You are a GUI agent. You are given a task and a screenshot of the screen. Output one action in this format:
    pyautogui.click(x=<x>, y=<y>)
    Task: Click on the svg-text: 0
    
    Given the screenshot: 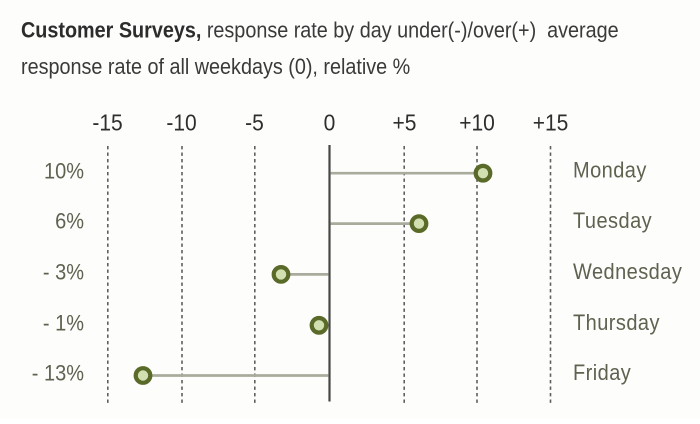 What is the action you would take?
    pyautogui.click(x=330, y=123)
    